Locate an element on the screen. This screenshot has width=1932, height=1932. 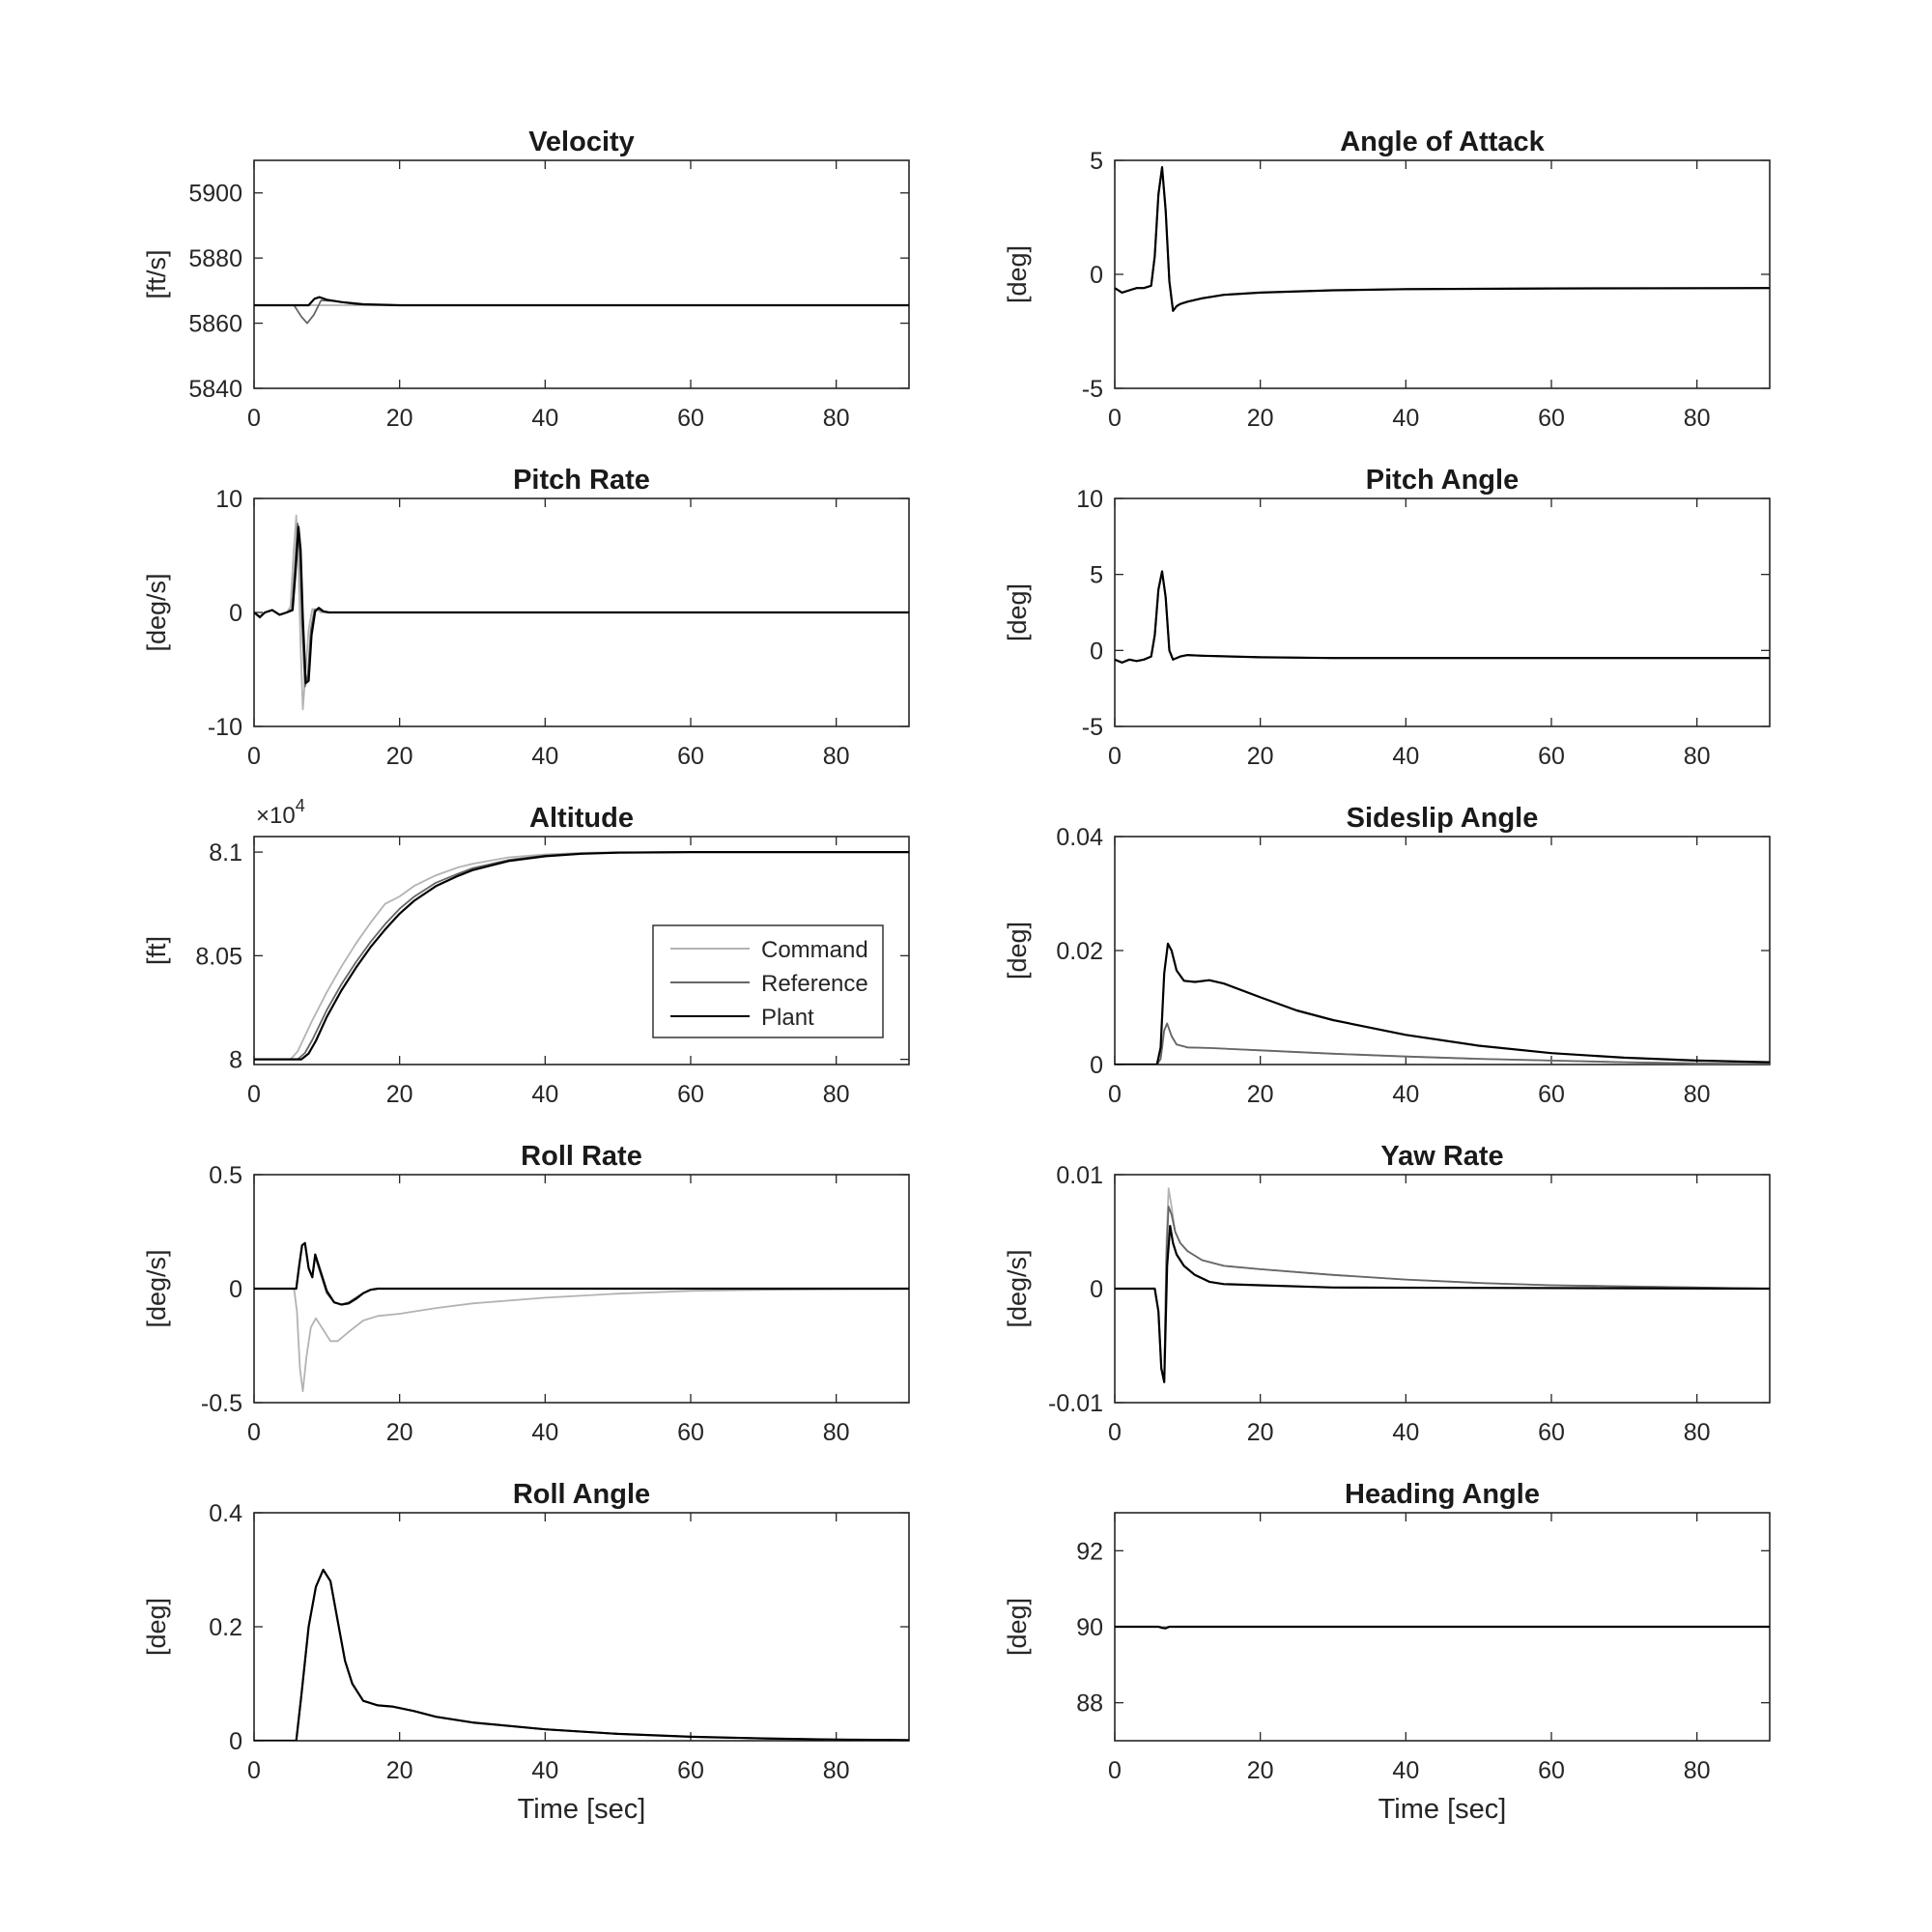
y-tick-label: 0.04 is located at coordinates (1079, 837).